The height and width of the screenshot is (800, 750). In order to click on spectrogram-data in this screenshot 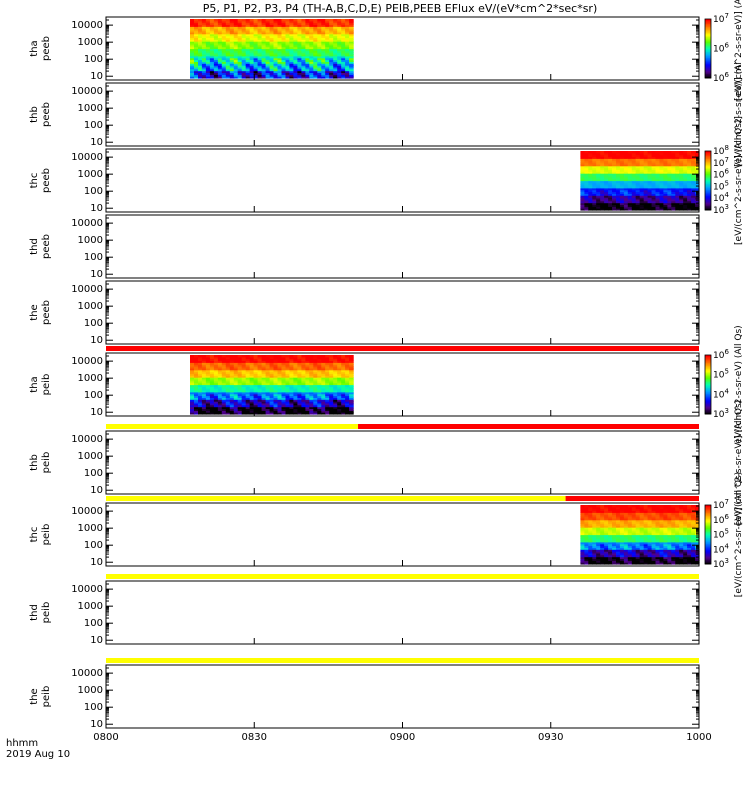, I will do `click(272, 49)`.